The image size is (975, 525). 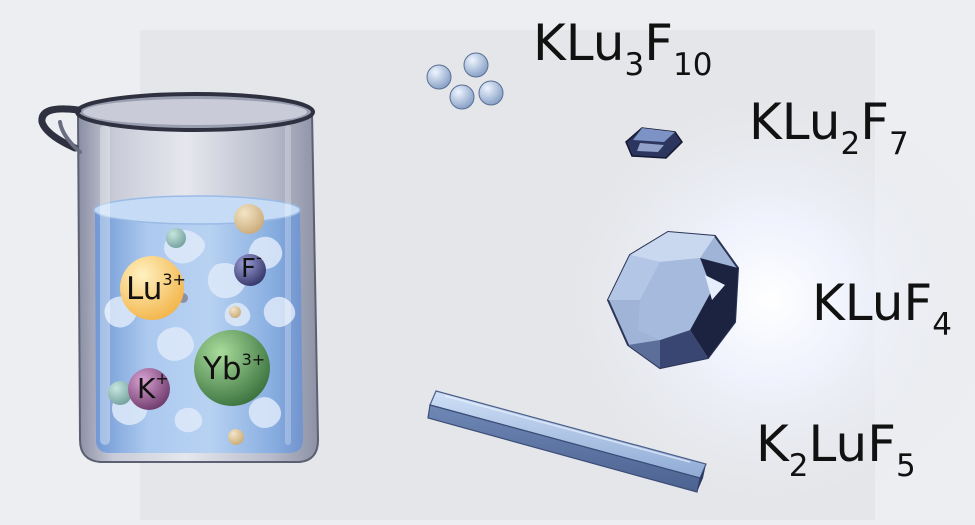 What do you see at coordinates (174, 279) in the screenshot?
I see `lu-ion-charge: 3+` at bounding box center [174, 279].